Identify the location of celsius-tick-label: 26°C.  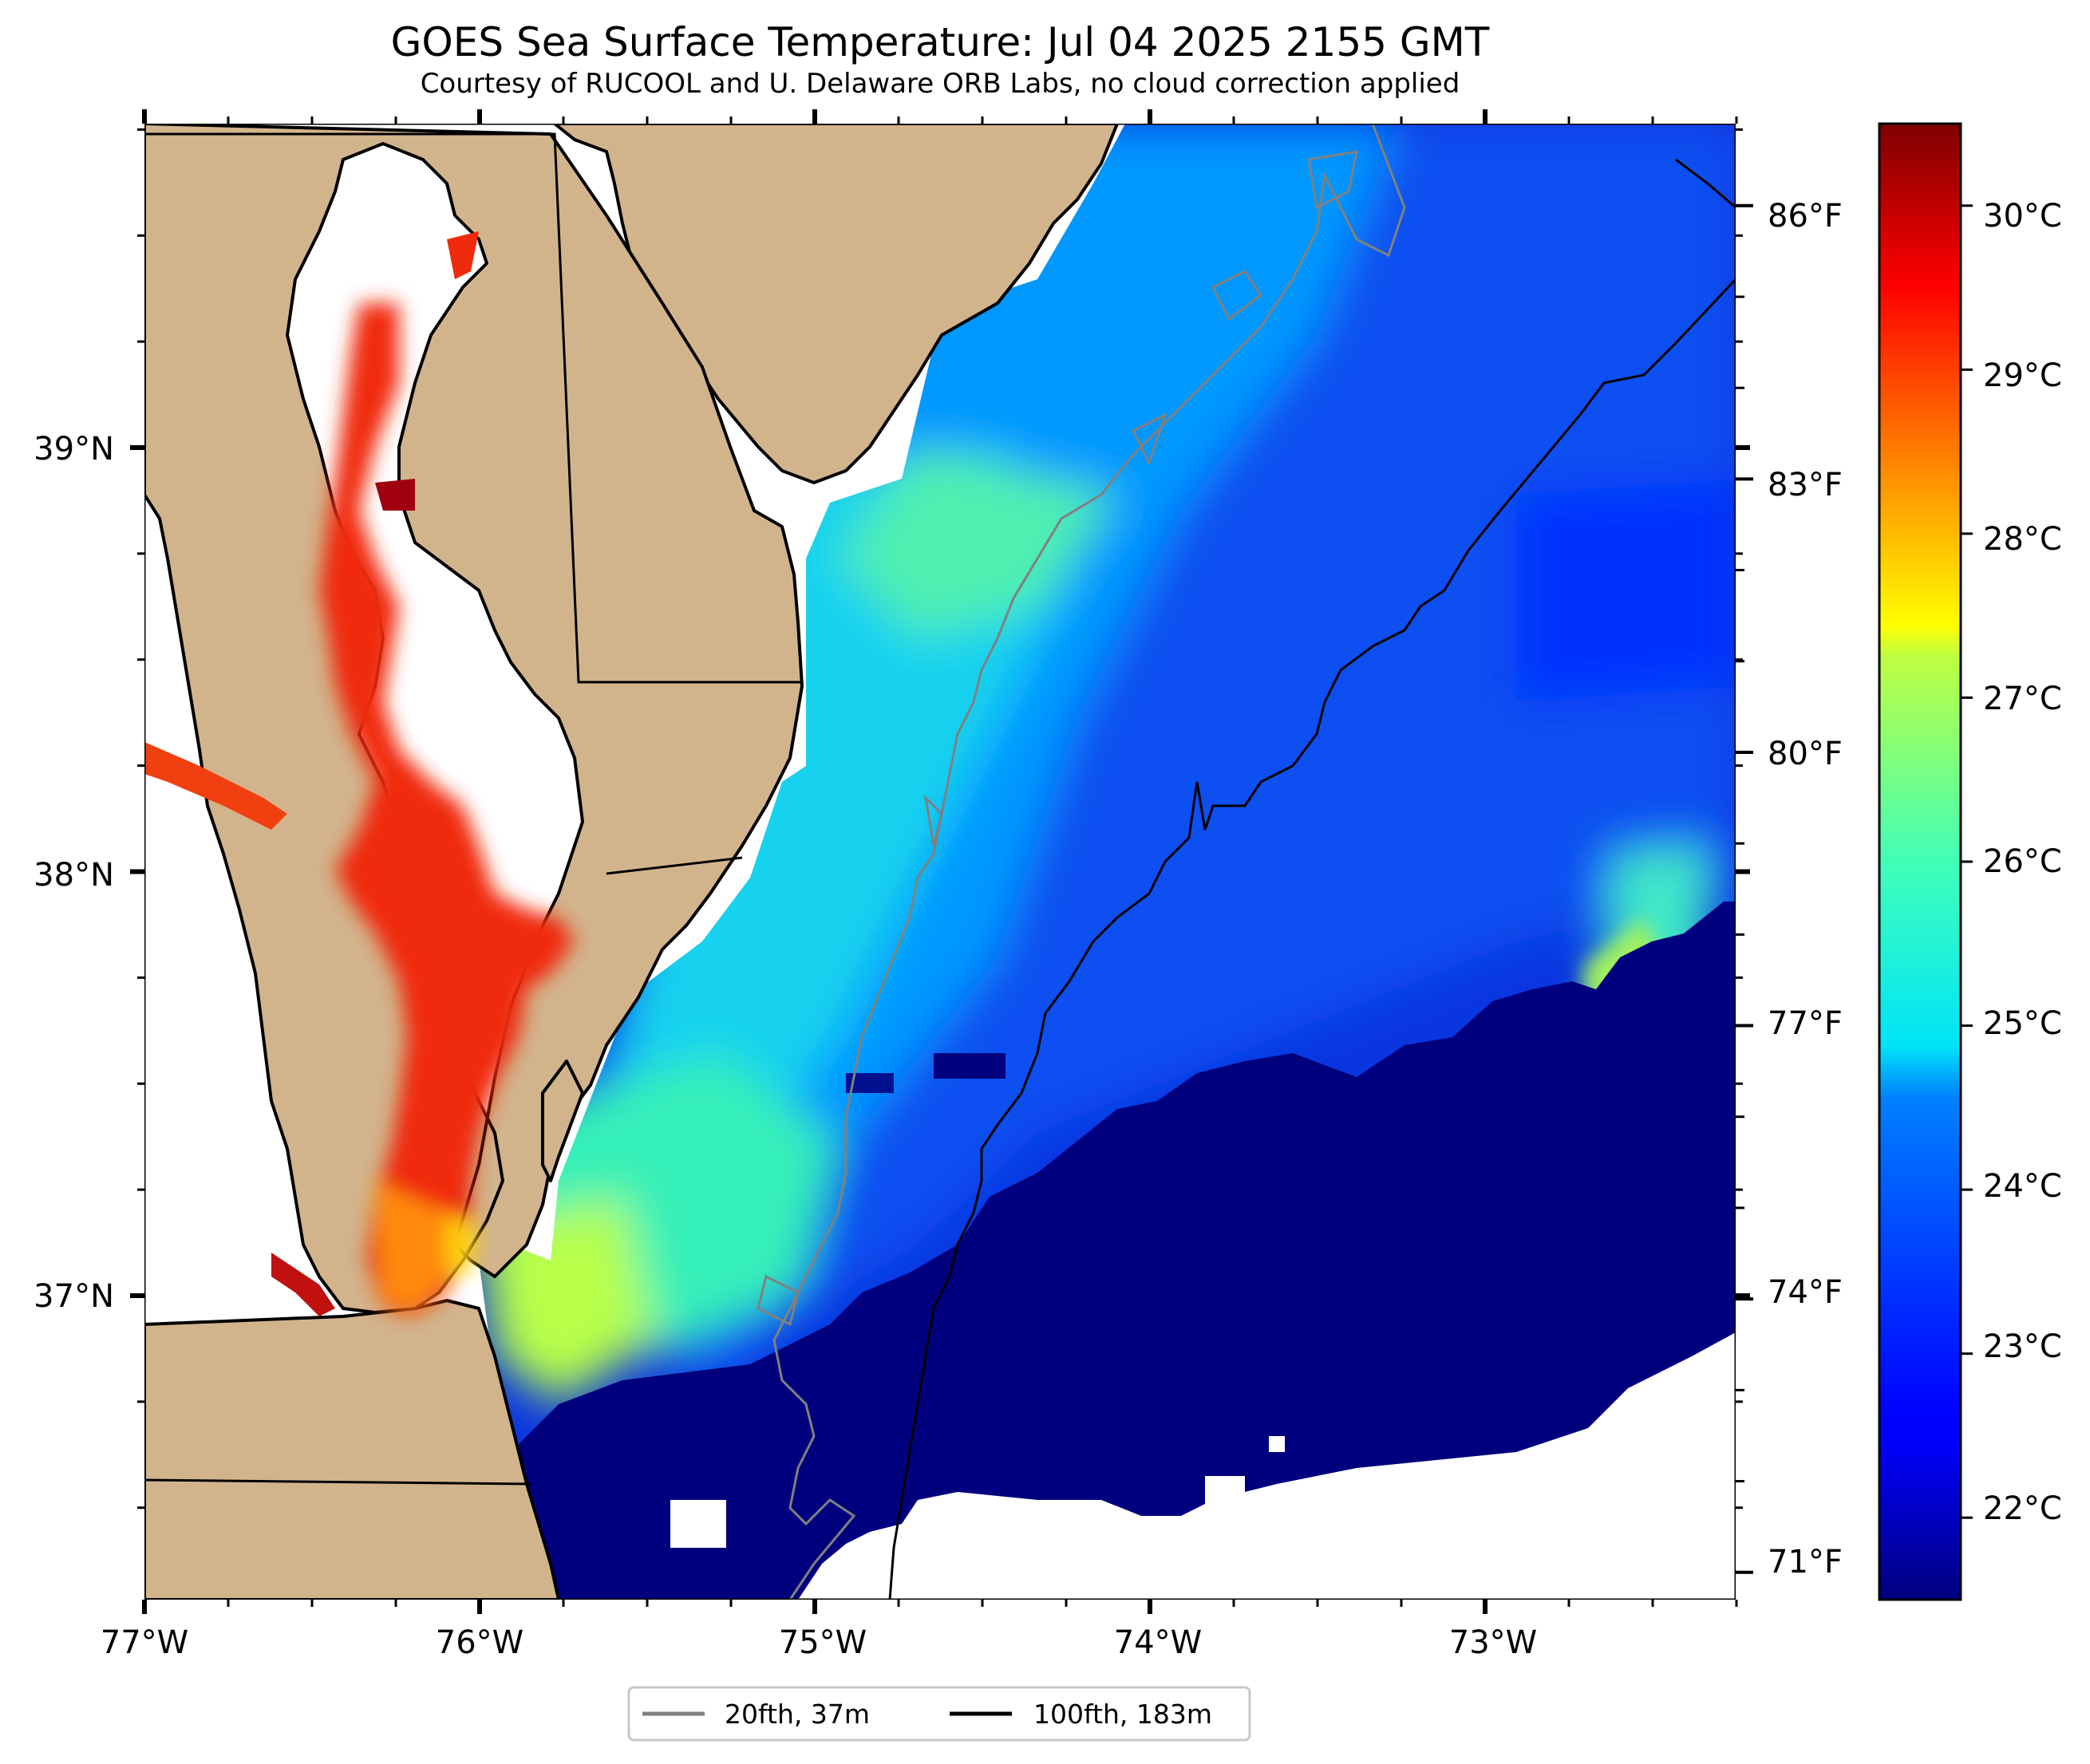
(2022, 861).